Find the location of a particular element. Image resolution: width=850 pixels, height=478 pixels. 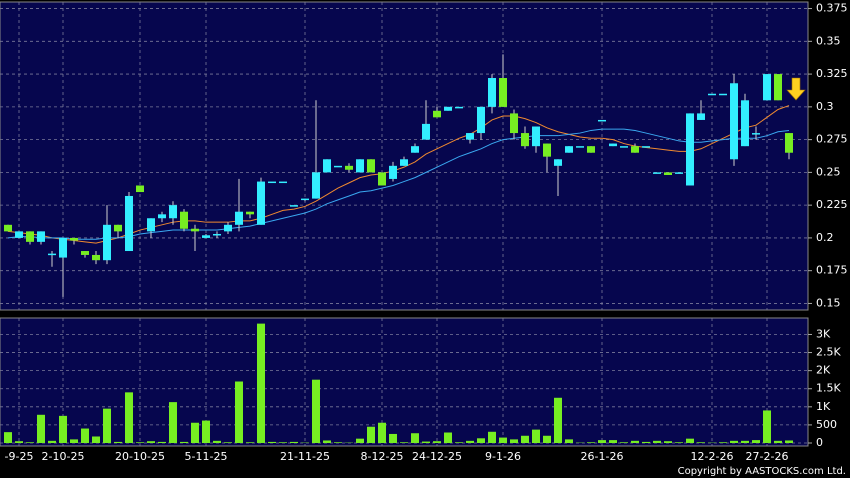

x-tick-label: 5-11-25 is located at coordinates (206, 456).